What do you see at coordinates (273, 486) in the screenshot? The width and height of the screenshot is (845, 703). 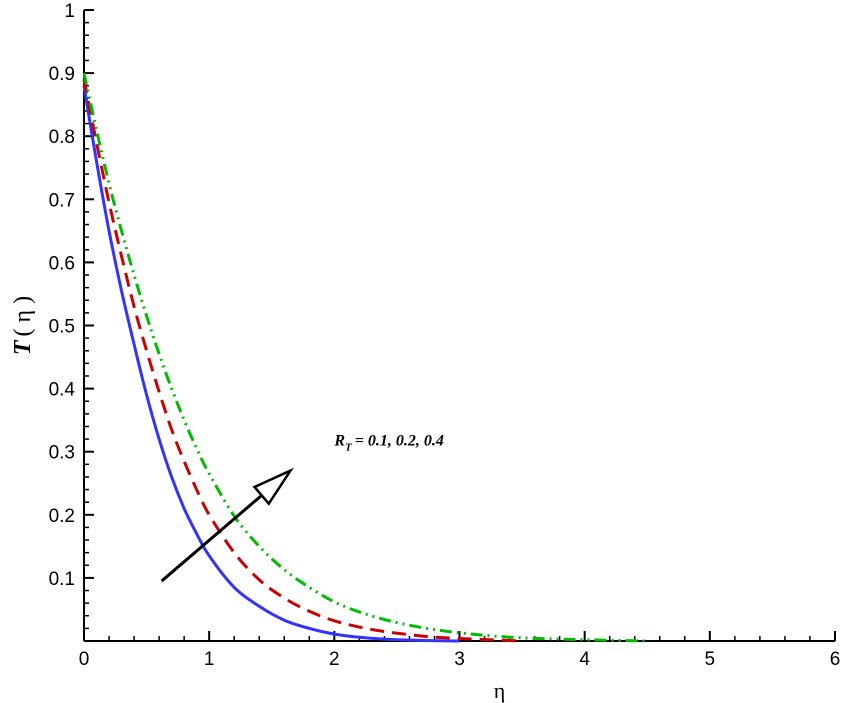 I see `arrow-head` at bounding box center [273, 486].